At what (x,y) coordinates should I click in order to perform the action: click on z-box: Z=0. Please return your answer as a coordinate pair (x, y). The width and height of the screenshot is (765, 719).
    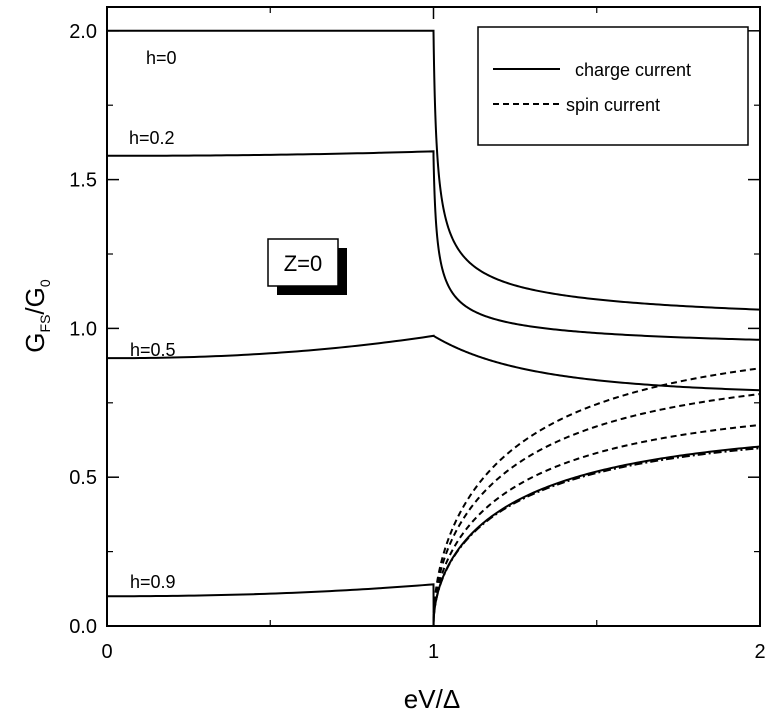
    Looking at the image, I should click on (307, 266).